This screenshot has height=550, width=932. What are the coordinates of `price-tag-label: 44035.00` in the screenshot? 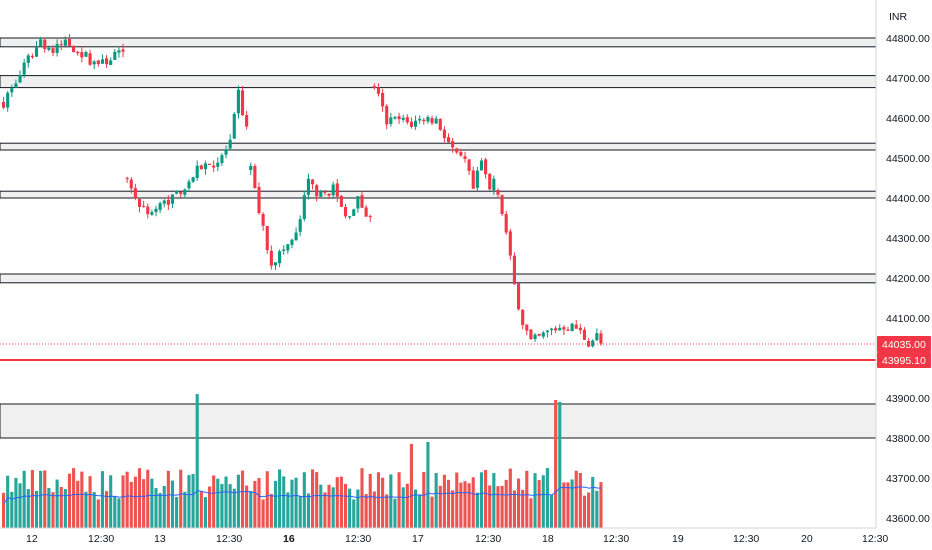 It's located at (904, 345).